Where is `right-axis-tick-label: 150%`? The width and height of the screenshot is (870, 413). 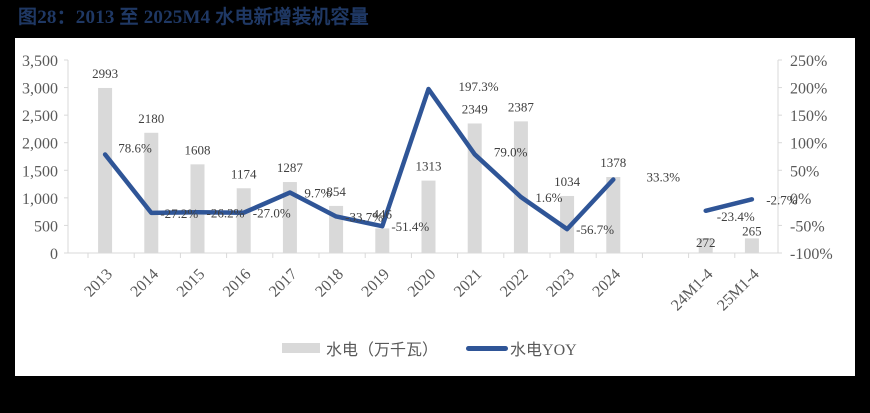 right-axis-tick-label: 150% is located at coordinates (808, 116).